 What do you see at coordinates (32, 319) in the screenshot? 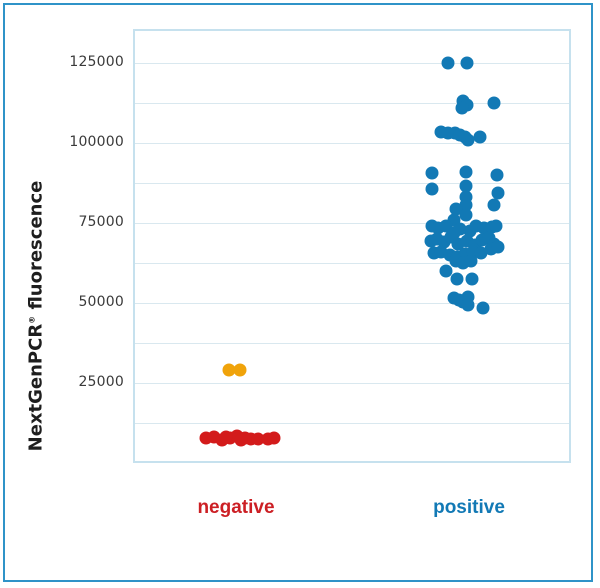
I see `registered-mark: ®` at bounding box center [32, 319].